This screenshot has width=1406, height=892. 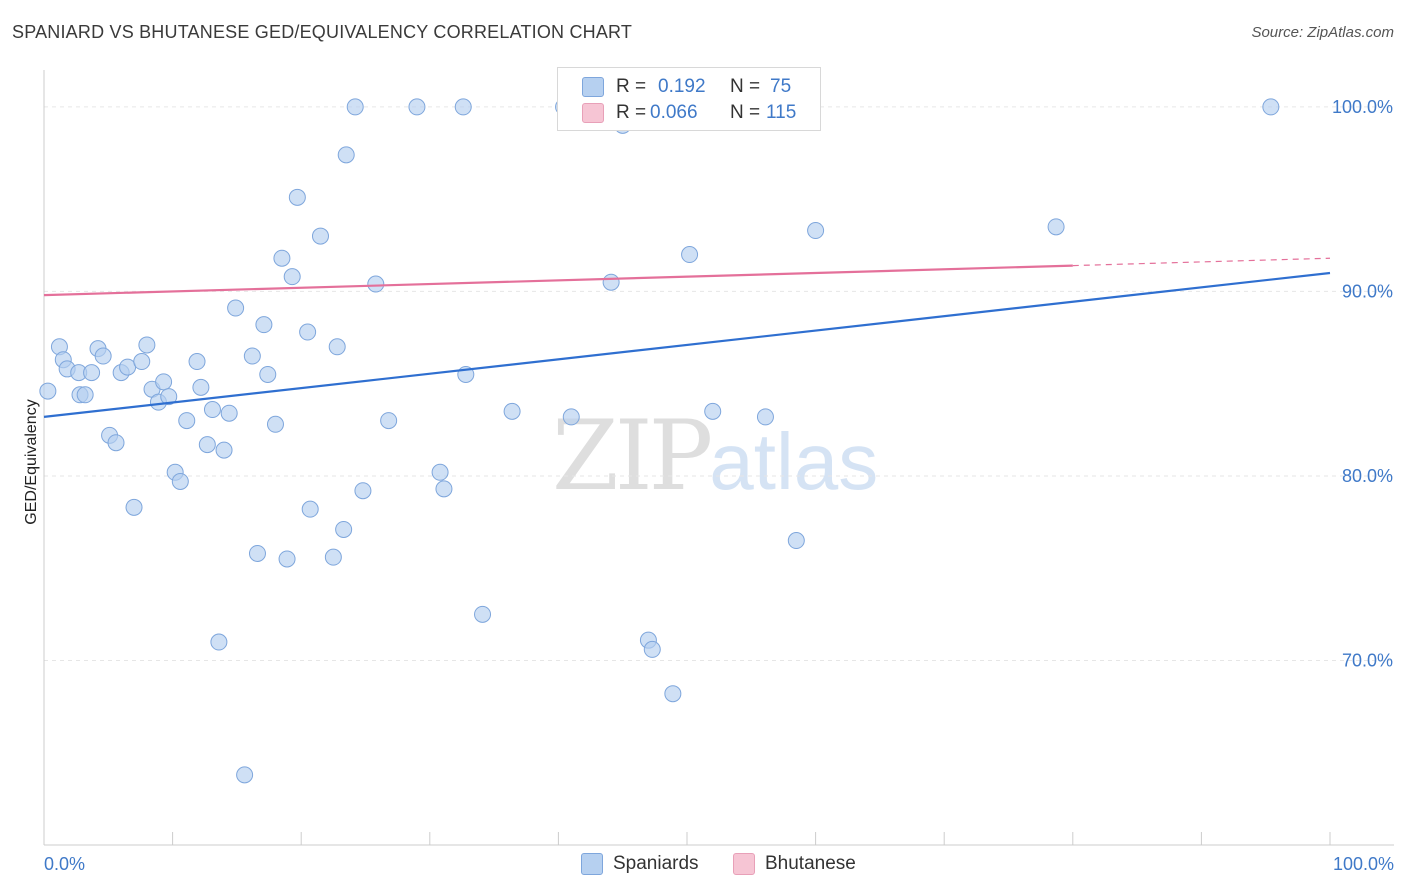 I want to click on legend-n-value: 115, so click(x=781, y=112).